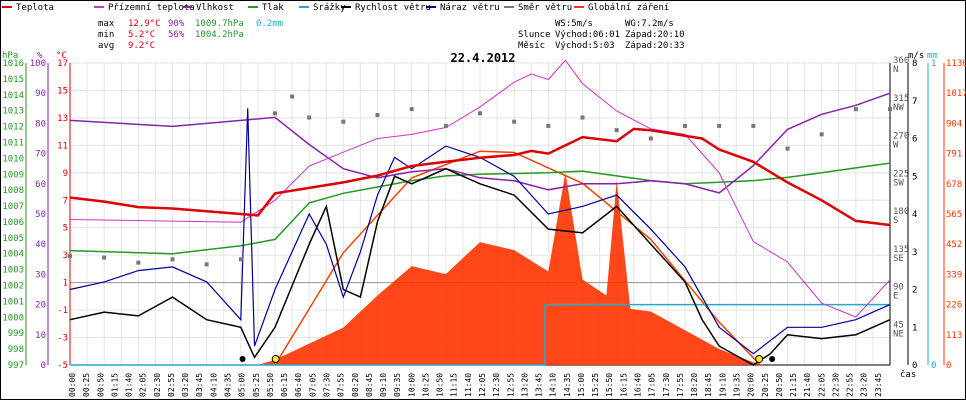 The image size is (966, 400). I want to click on time-tick: 08:45, so click(369, 385).